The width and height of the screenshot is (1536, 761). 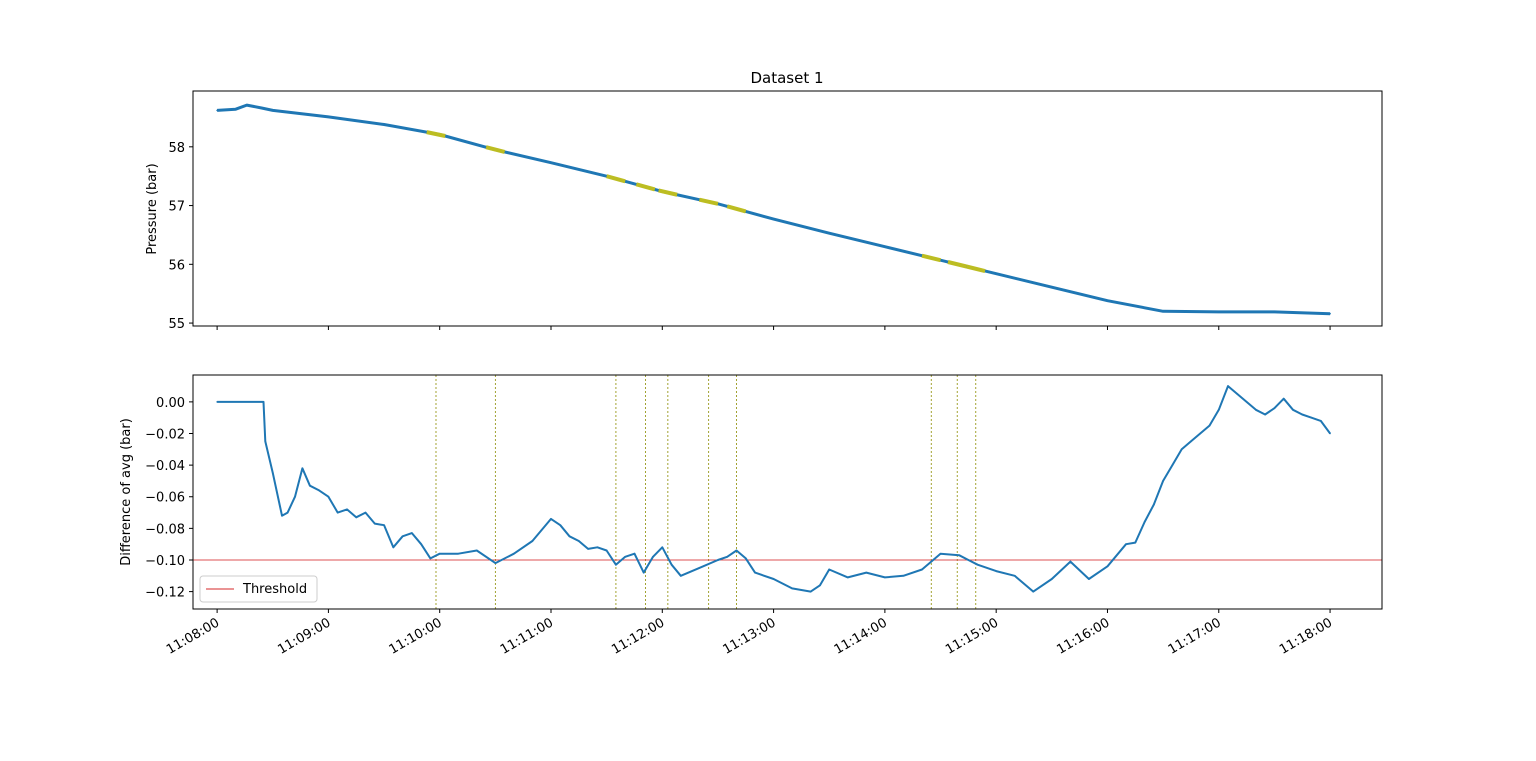 I want to click on legend: Threshold, so click(x=258, y=589).